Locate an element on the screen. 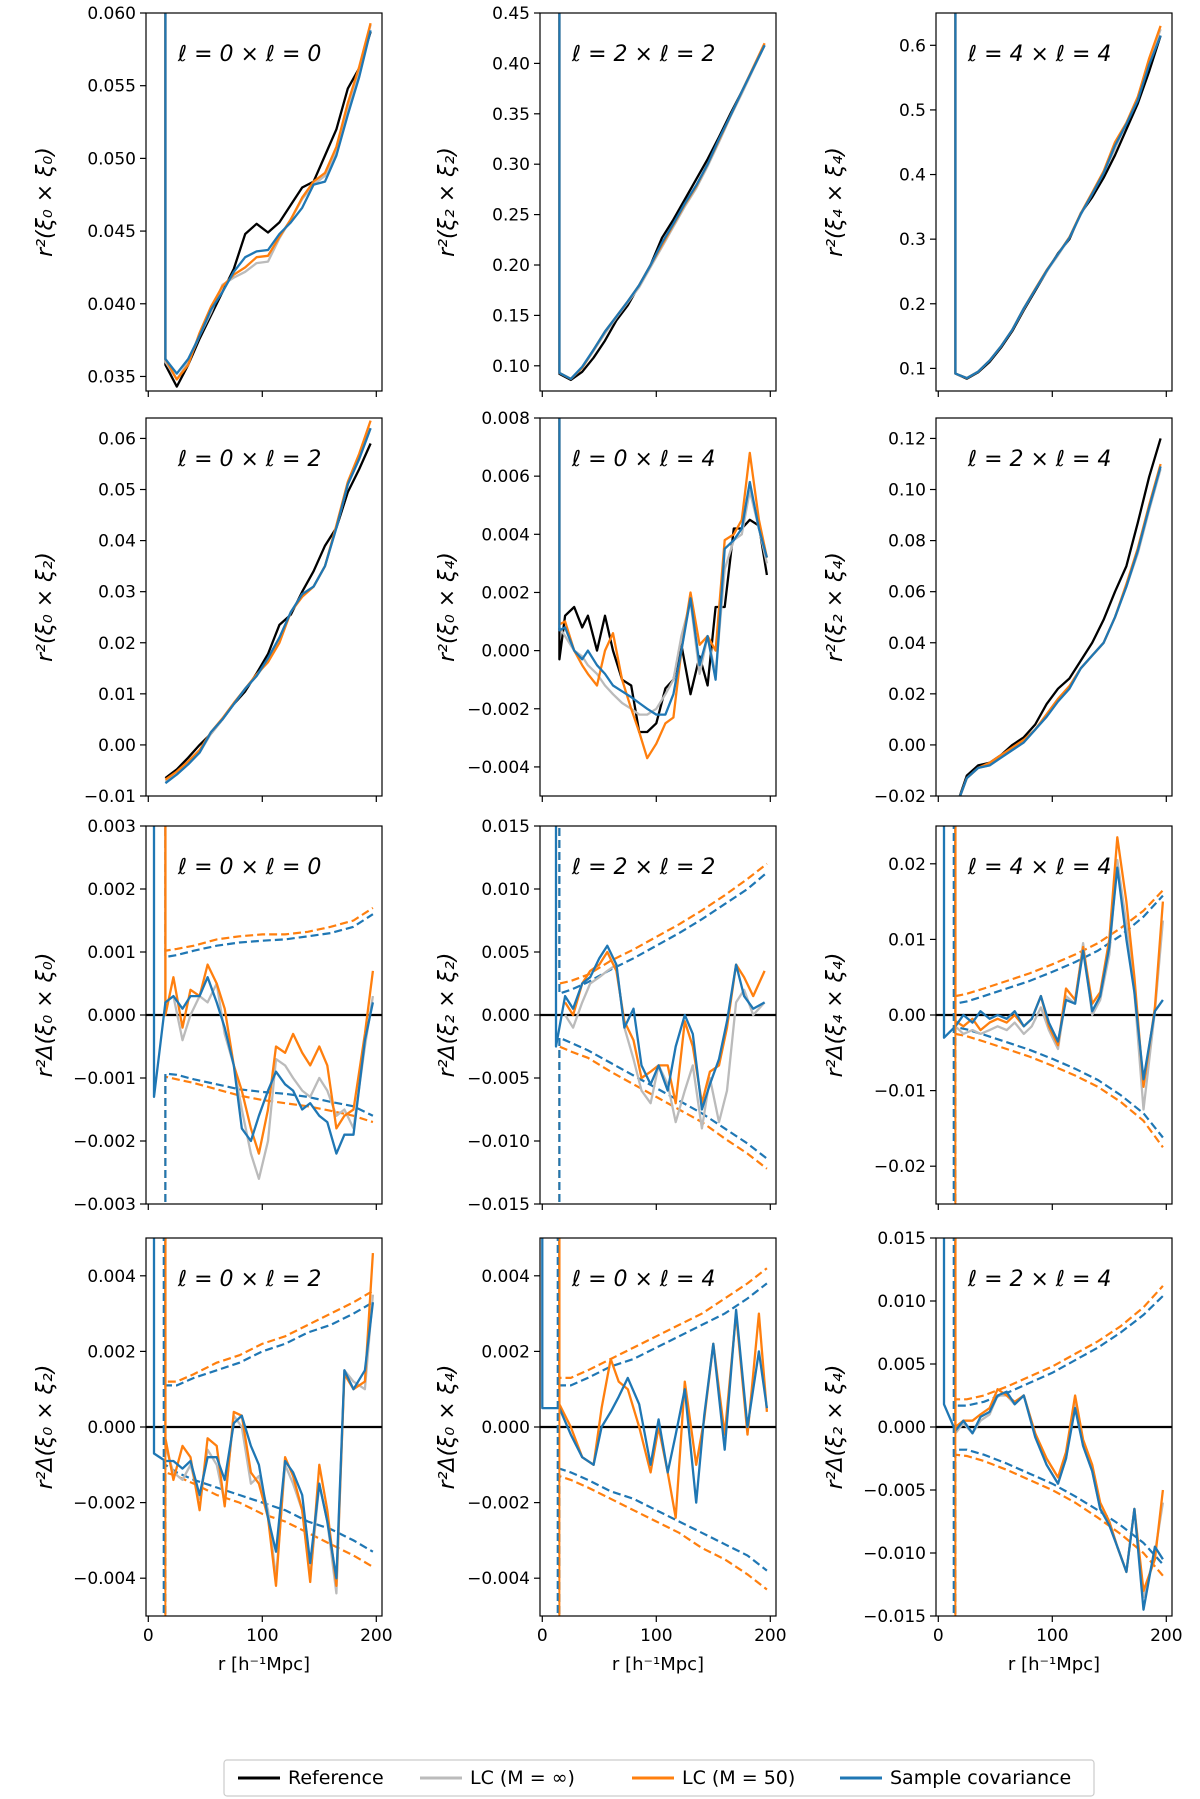 This screenshot has height=1799, width=1200. panel-title: ℓ = 0 × ℓ = 2 is located at coordinates (249, 459).